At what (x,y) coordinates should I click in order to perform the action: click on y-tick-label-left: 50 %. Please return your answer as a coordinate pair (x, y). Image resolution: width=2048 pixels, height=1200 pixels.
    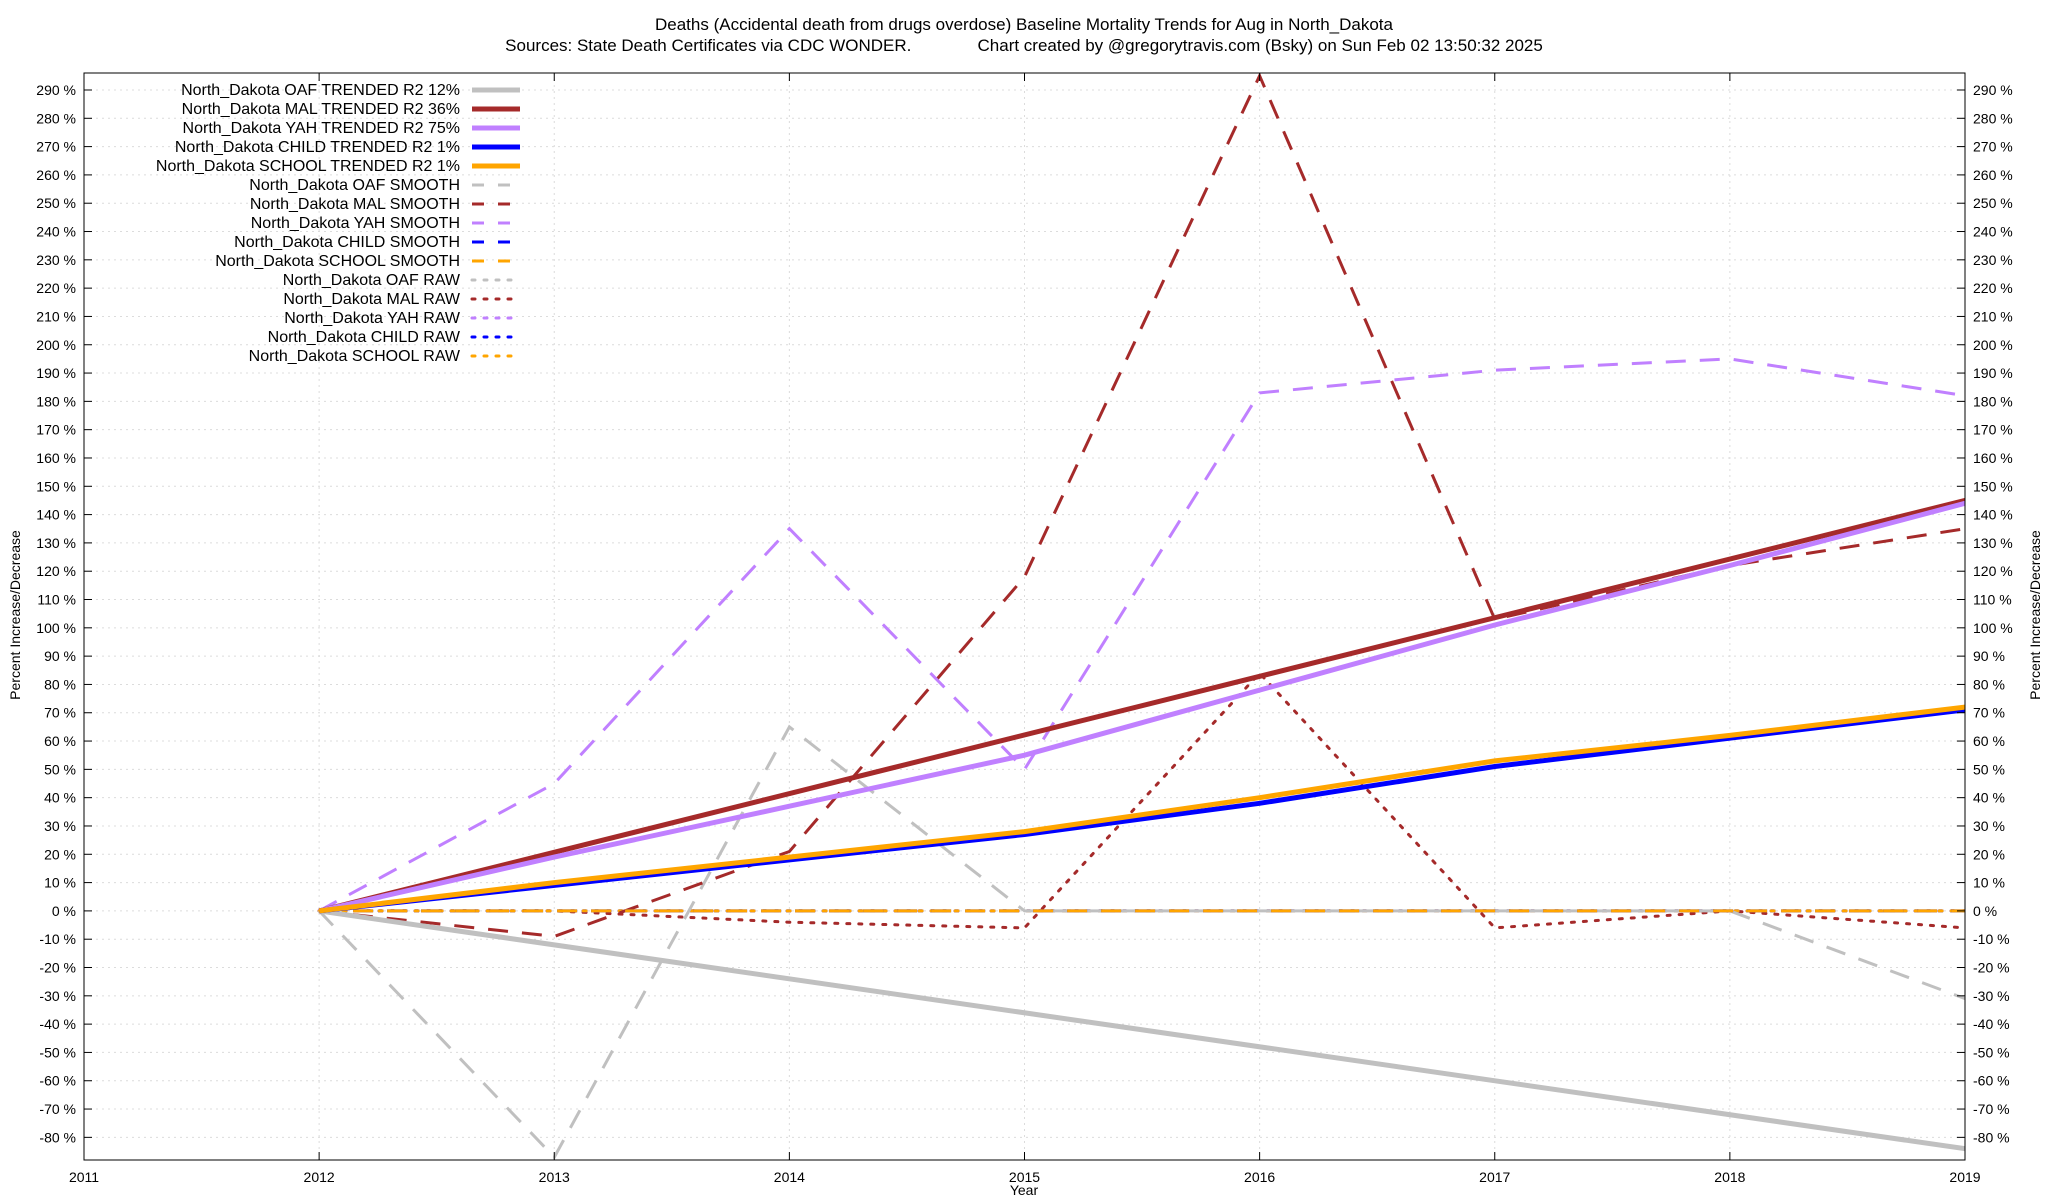
    Looking at the image, I should click on (60, 769).